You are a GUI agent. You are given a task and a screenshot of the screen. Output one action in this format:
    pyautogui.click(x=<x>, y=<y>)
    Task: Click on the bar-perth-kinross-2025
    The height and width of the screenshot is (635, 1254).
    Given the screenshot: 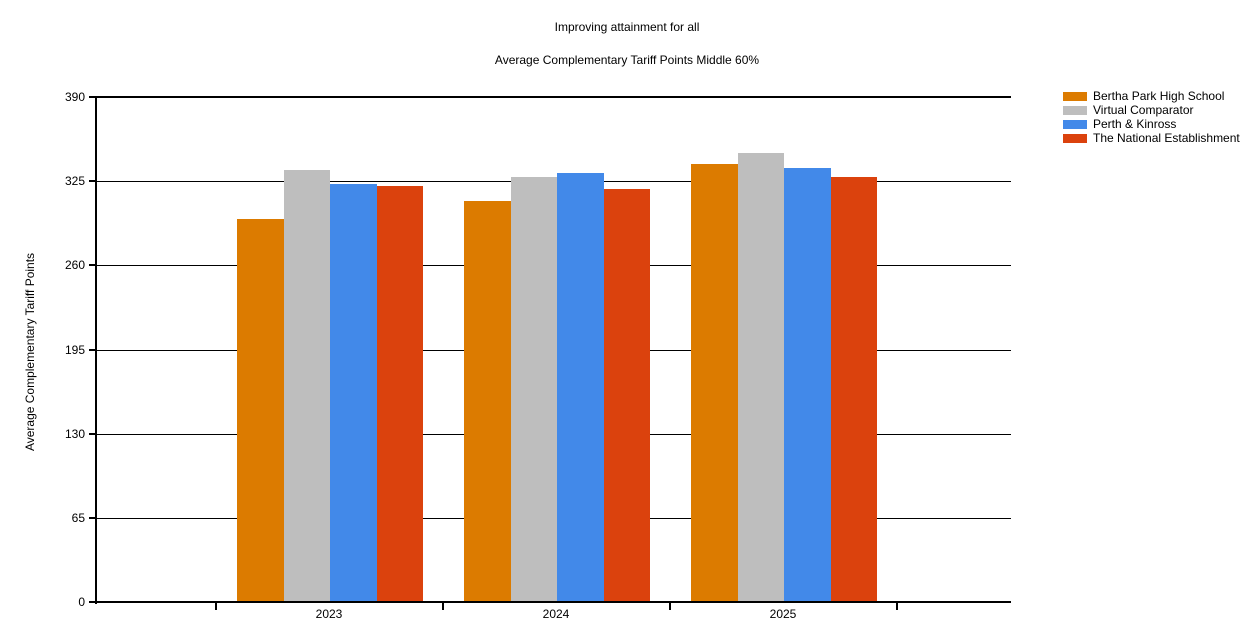 What is the action you would take?
    pyautogui.click(x=807, y=385)
    